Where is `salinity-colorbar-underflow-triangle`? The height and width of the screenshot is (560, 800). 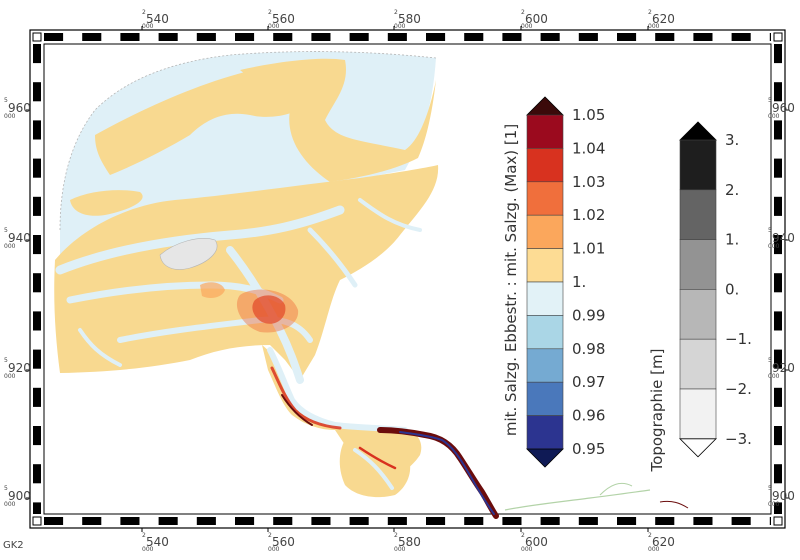 salinity-colorbar-underflow-triangle is located at coordinates (545, 458).